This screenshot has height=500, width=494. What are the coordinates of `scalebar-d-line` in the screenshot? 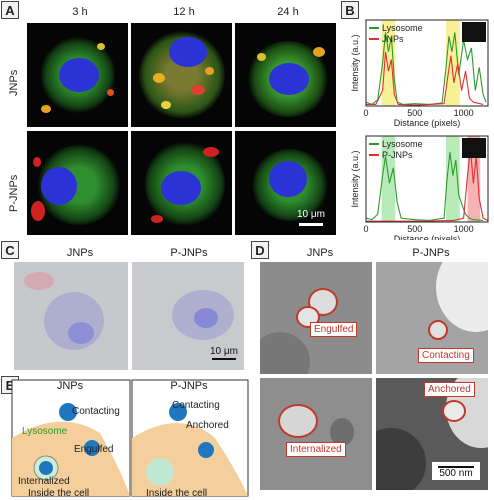 It's located at (456, 467).